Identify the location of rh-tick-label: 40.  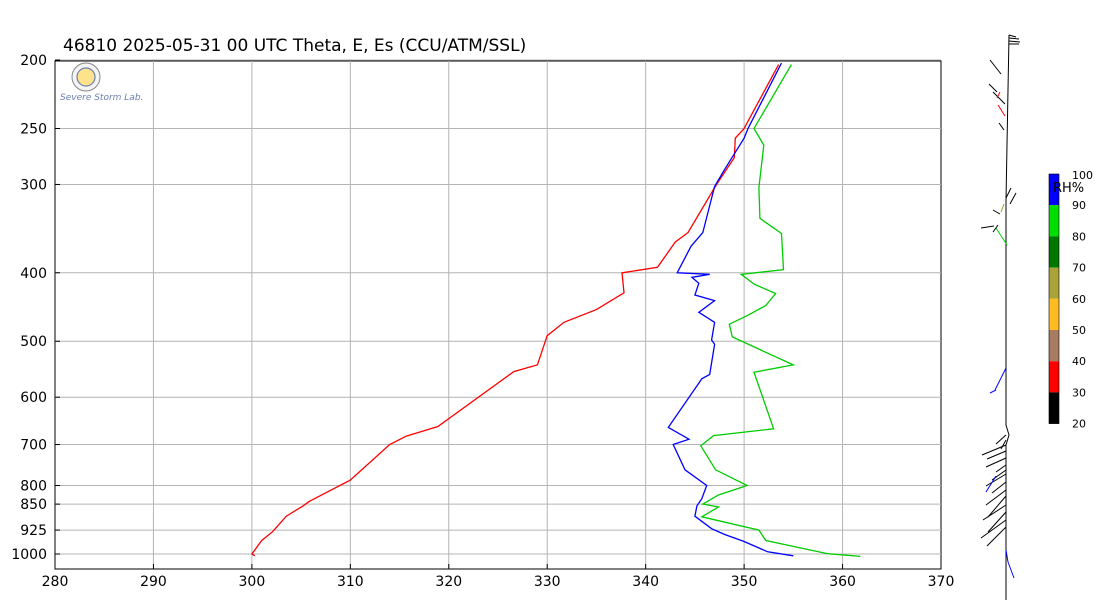
(1079, 361).